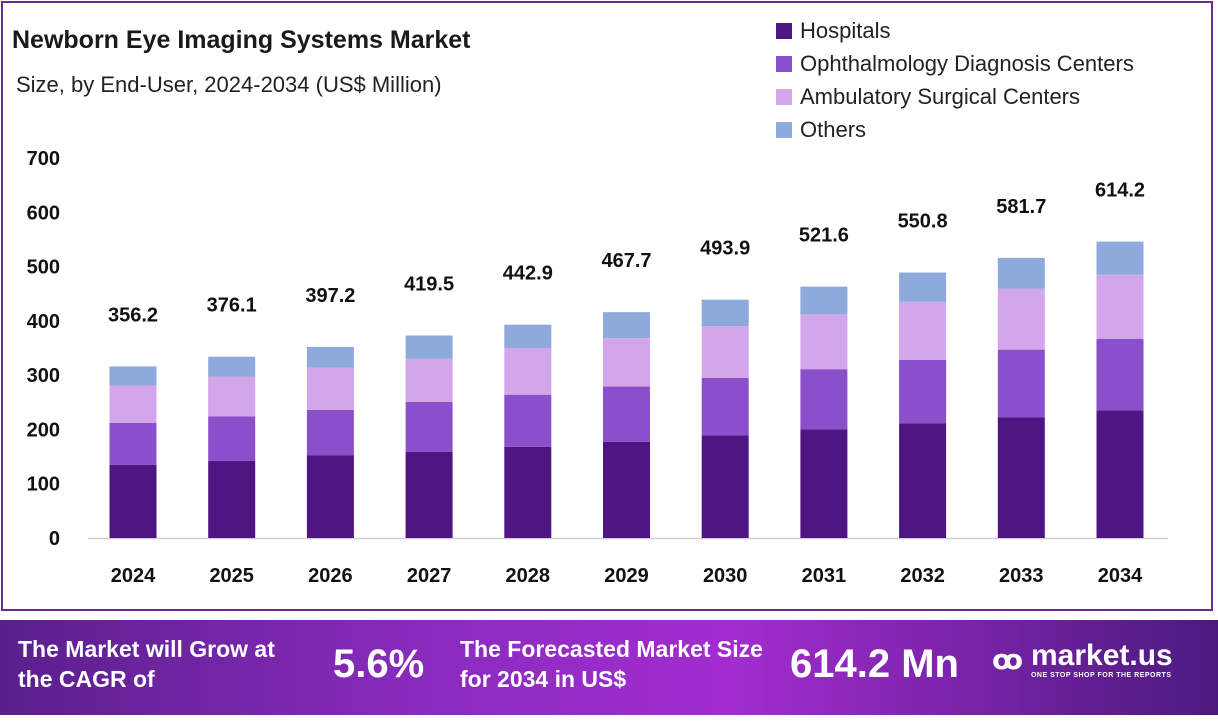 This screenshot has width=1218, height=722. What do you see at coordinates (824, 236) in the screenshot?
I see `total-data-label: 521.6` at bounding box center [824, 236].